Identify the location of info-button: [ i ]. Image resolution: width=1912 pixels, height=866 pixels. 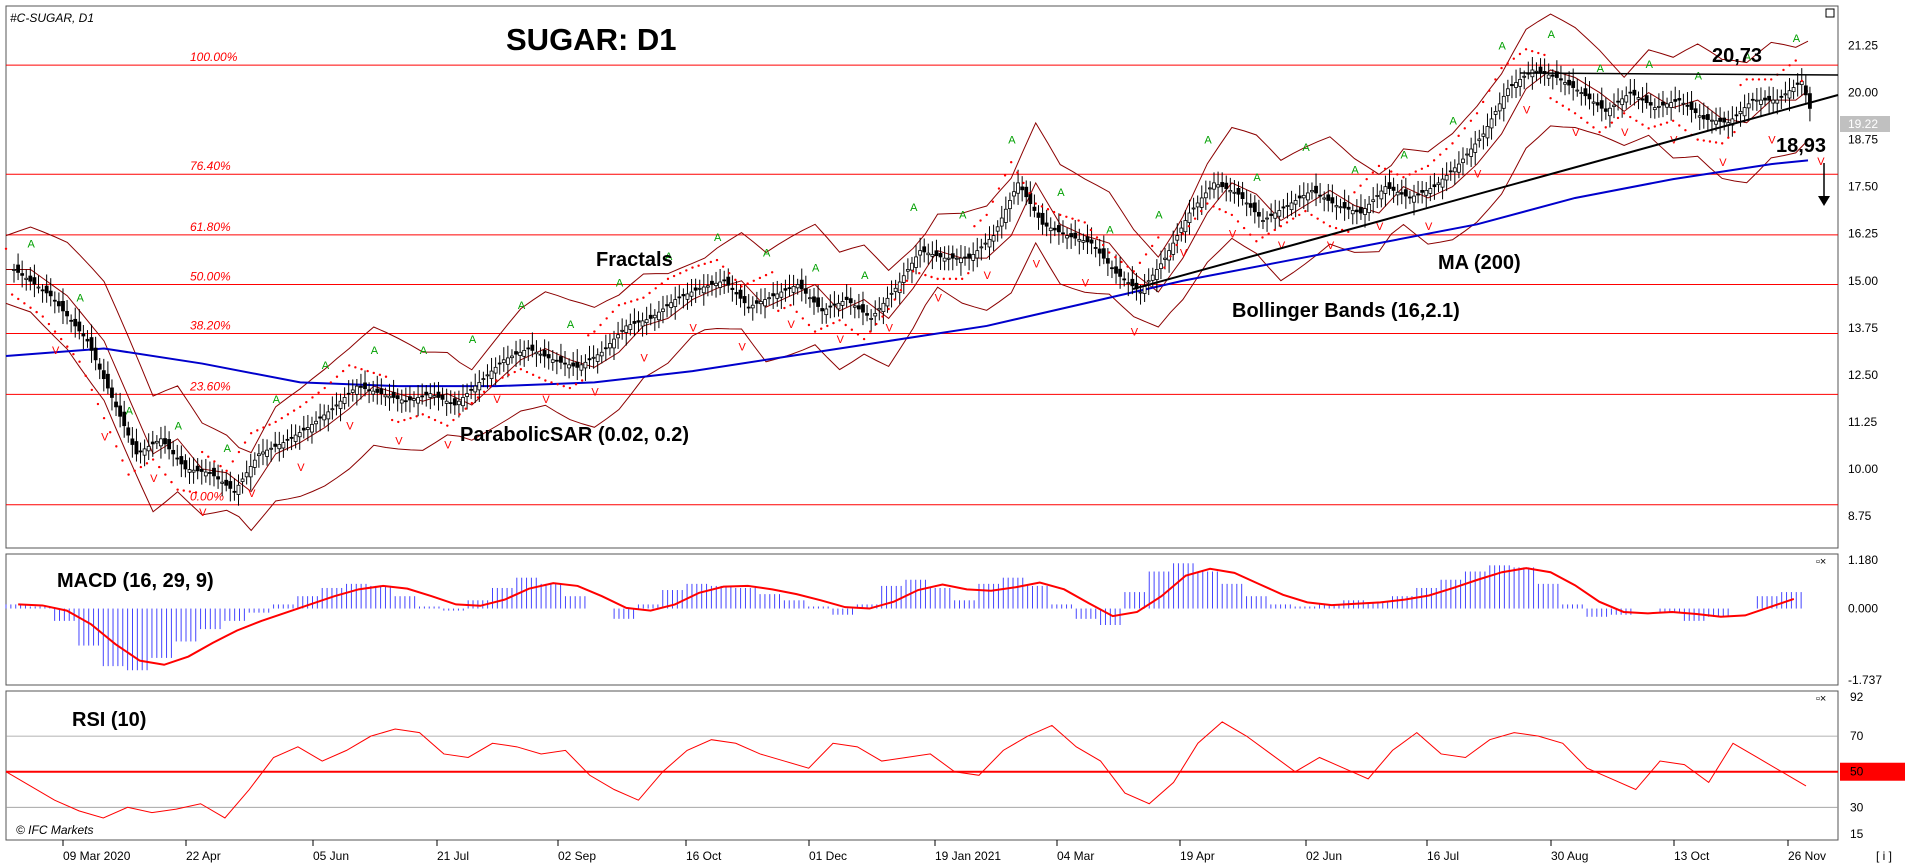
(1884, 856).